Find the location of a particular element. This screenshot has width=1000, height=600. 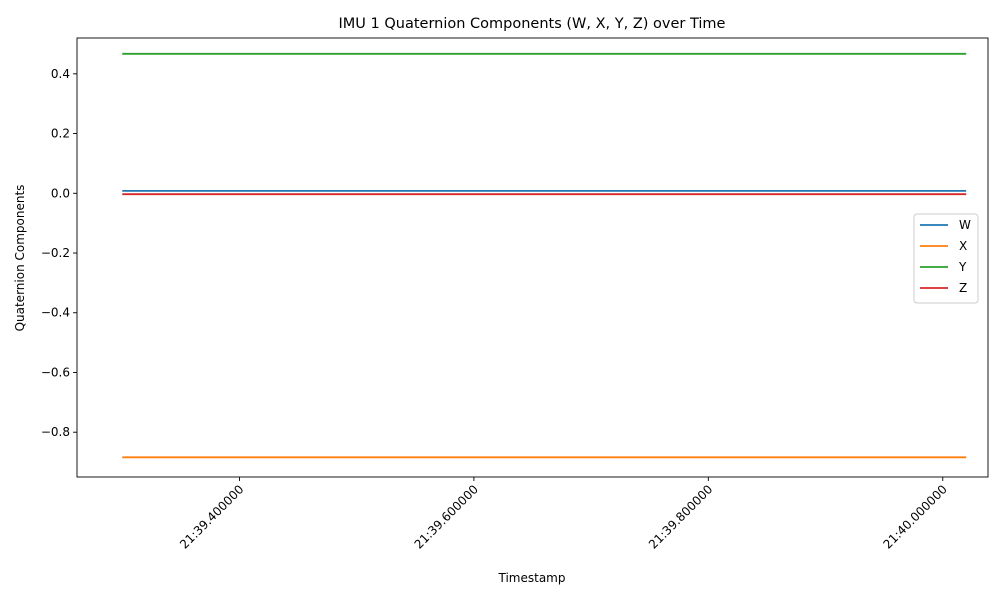

x-tick-label: 21:39.600000 is located at coordinates (446, 516).